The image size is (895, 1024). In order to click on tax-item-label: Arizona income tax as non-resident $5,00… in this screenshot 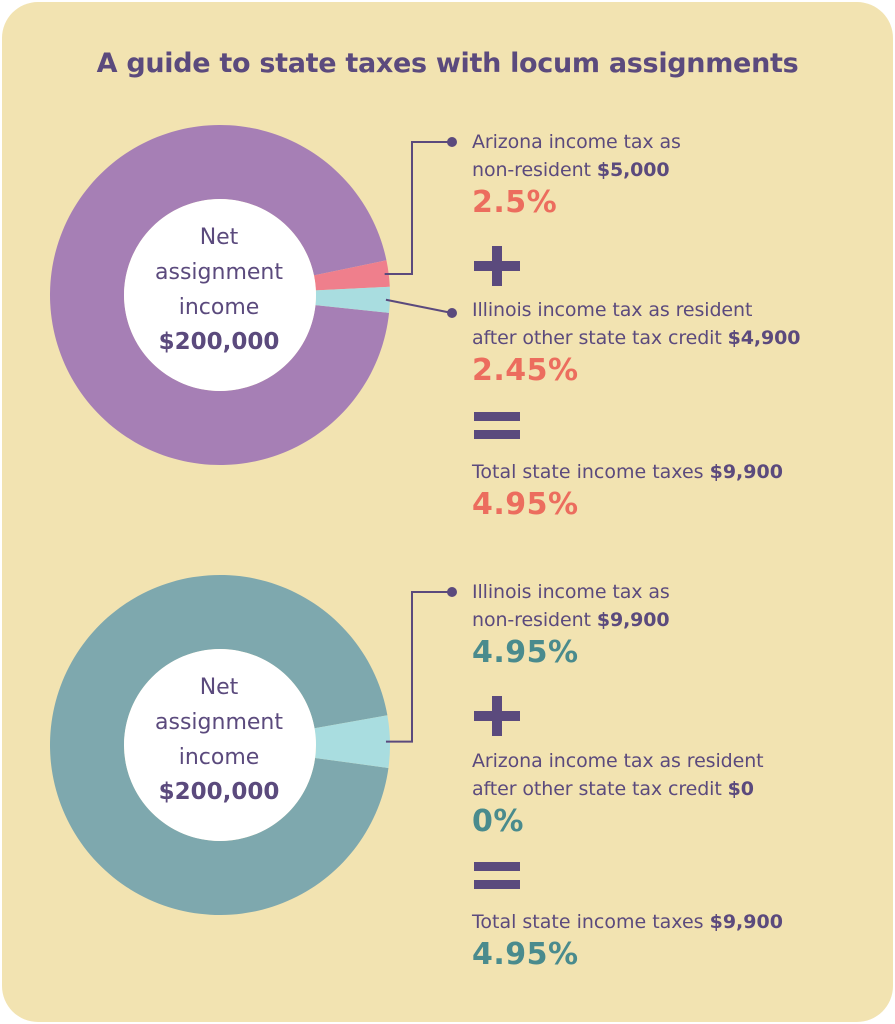, I will do `click(677, 156)`.